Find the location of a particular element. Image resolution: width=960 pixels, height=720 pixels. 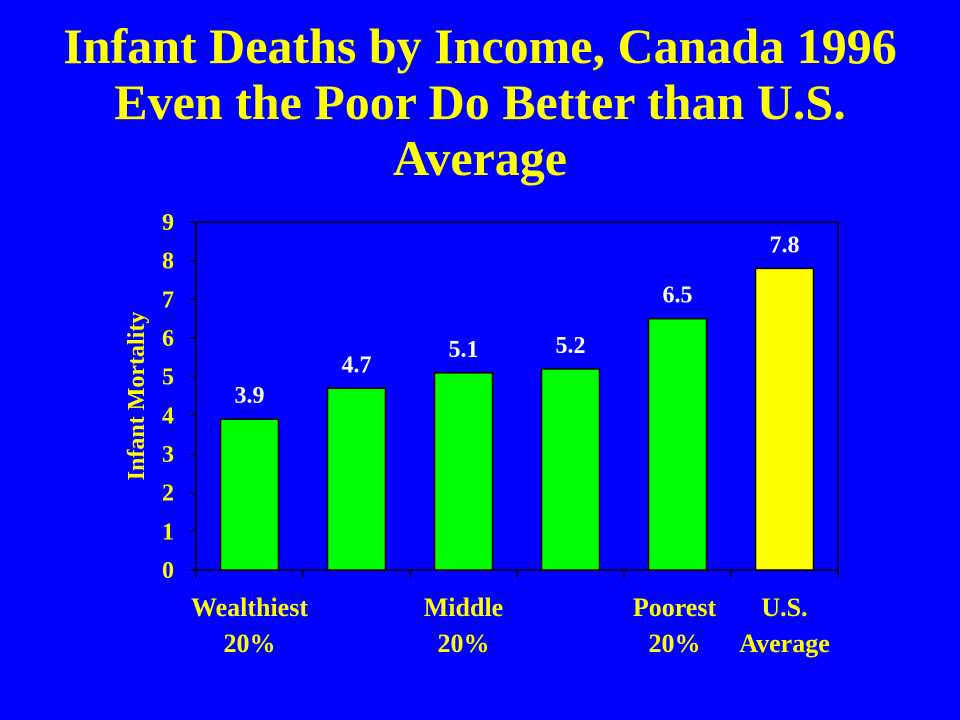

y-tick-label-8: 8 is located at coordinates (168, 262).